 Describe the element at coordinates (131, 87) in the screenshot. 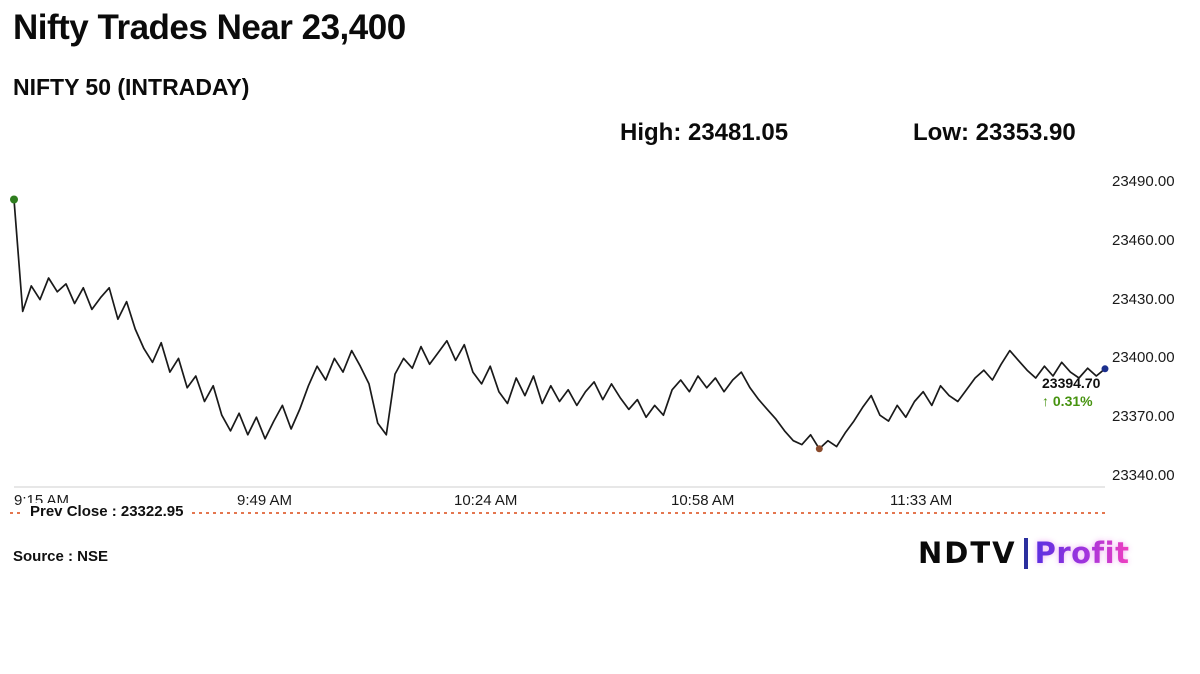

I see `chart-subtitle: NIFTY 50 (INTRADAY)` at that location.